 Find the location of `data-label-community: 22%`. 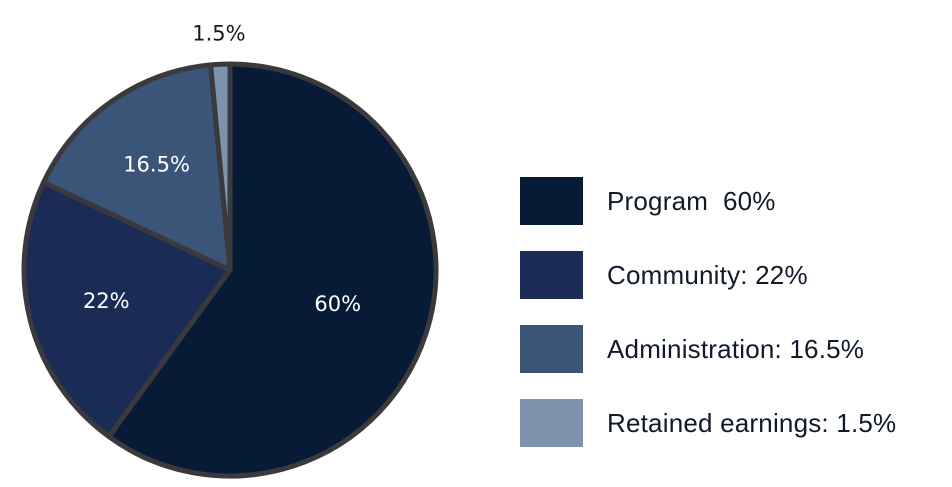

data-label-community: 22% is located at coordinates (106, 301).